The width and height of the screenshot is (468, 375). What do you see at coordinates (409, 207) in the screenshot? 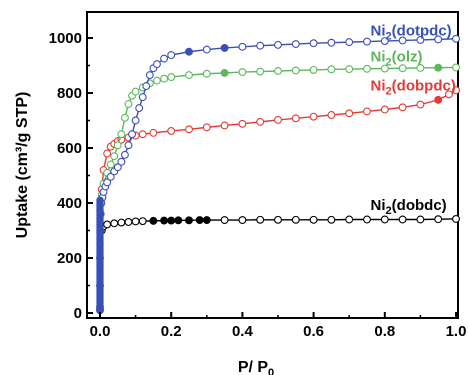
I see `series-name-label: Ni2(dobdc)` at bounding box center [409, 207].